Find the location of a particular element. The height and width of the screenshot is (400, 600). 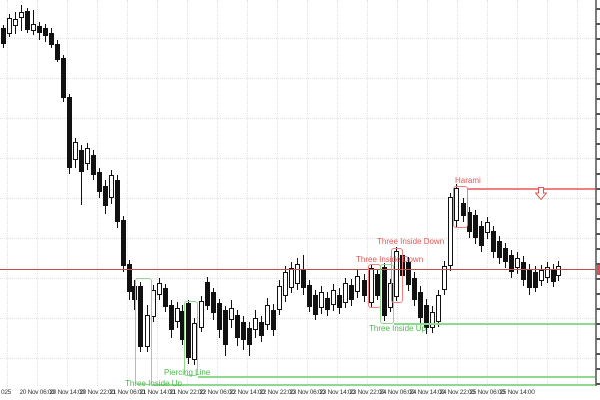

bid-price-line is located at coordinates (297, 269).